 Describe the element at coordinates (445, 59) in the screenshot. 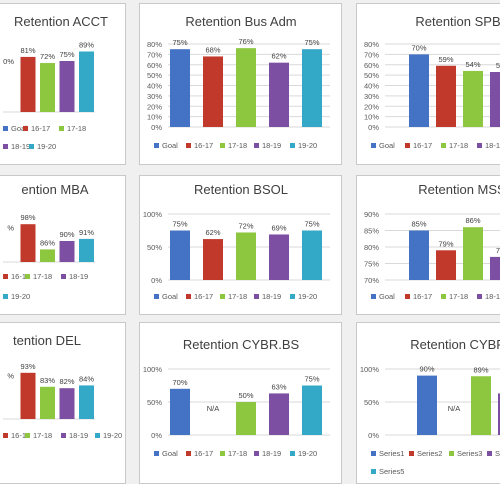

I see `data-label: 59%` at that location.